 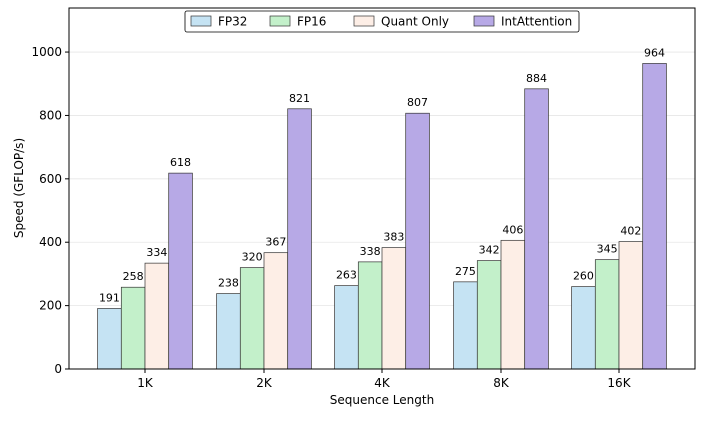 What do you see at coordinates (370, 251) in the screenshot?
I see `bar-value-label: 338` at bounding box center [370, 251].